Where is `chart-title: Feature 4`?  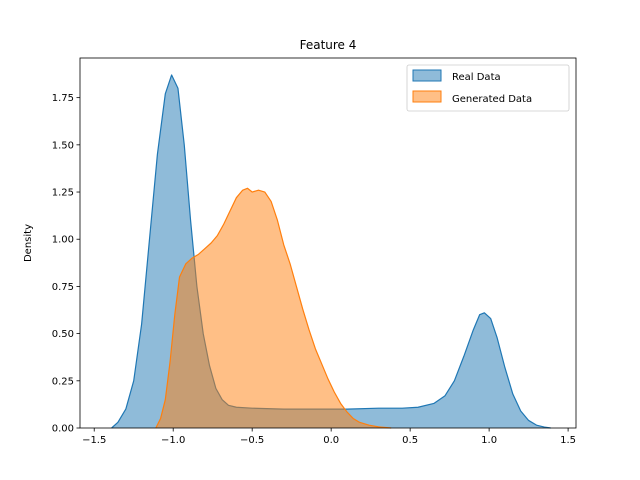
chart-title: Feature 4 is located at coordinates (328, 45).